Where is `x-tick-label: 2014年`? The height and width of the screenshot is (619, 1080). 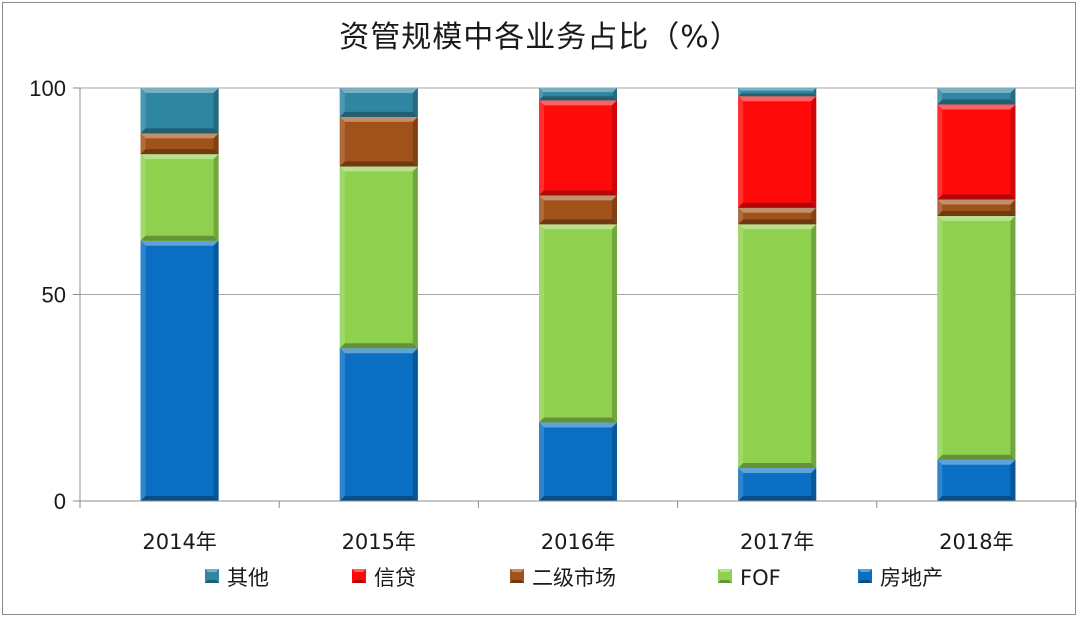 x-tick-label: 2014年 is located at coordinates (179, 542).